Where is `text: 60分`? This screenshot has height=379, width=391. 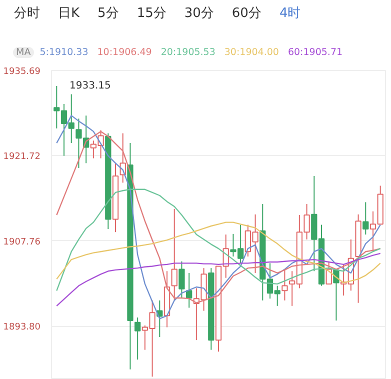
text: 60分 is located at coordinates (247, 13).